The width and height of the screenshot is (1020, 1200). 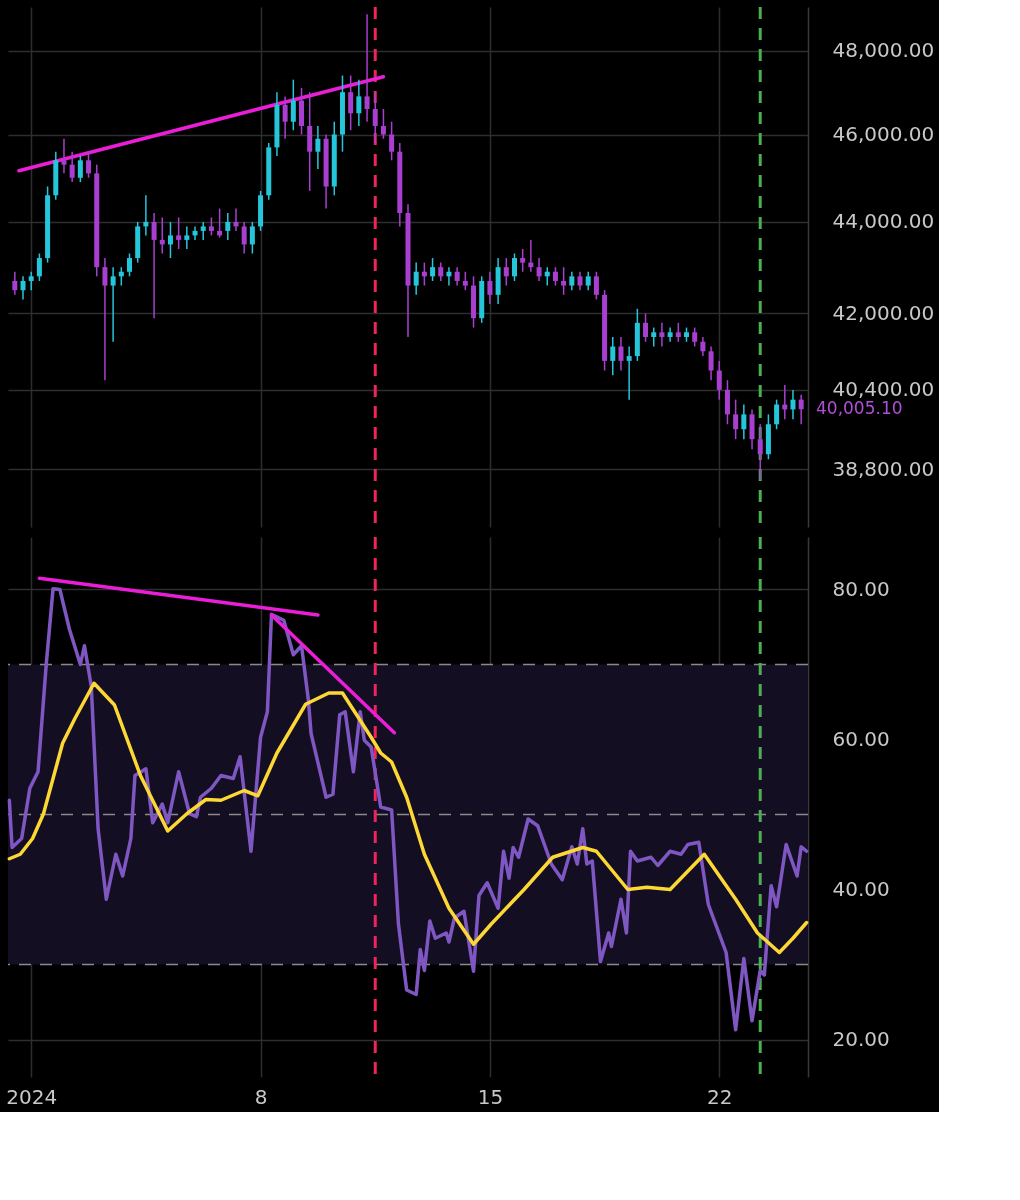 I want to click on y-tick-label: 80.00, so click(x=861, y=589).